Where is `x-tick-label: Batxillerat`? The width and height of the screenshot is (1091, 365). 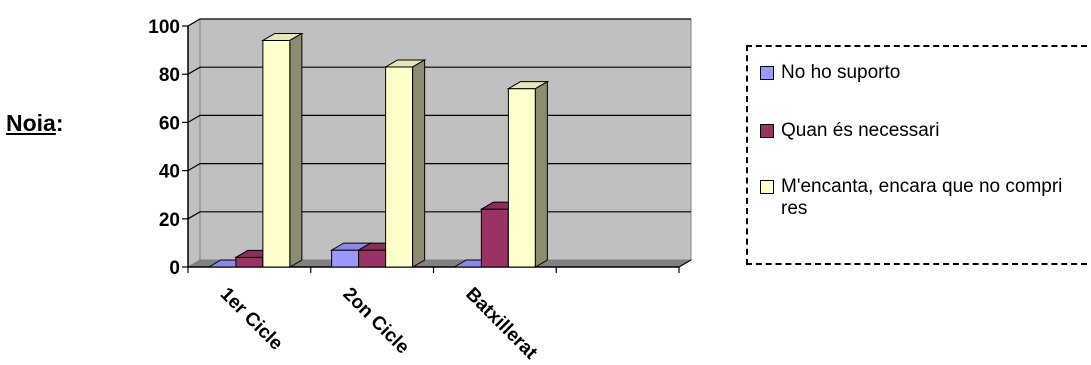 x-tick-label: Batxillerat is located at coordinates (501, 324).